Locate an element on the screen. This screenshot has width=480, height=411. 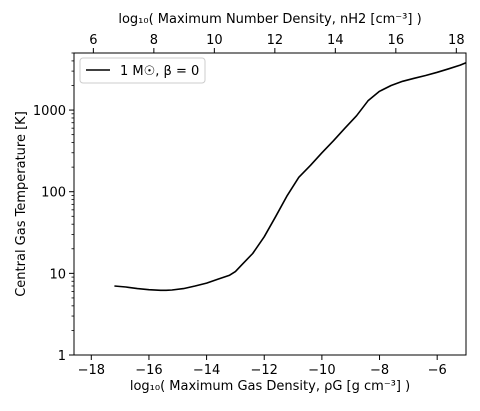
x-tick-label: −12 is located at coordinates (264, 370).